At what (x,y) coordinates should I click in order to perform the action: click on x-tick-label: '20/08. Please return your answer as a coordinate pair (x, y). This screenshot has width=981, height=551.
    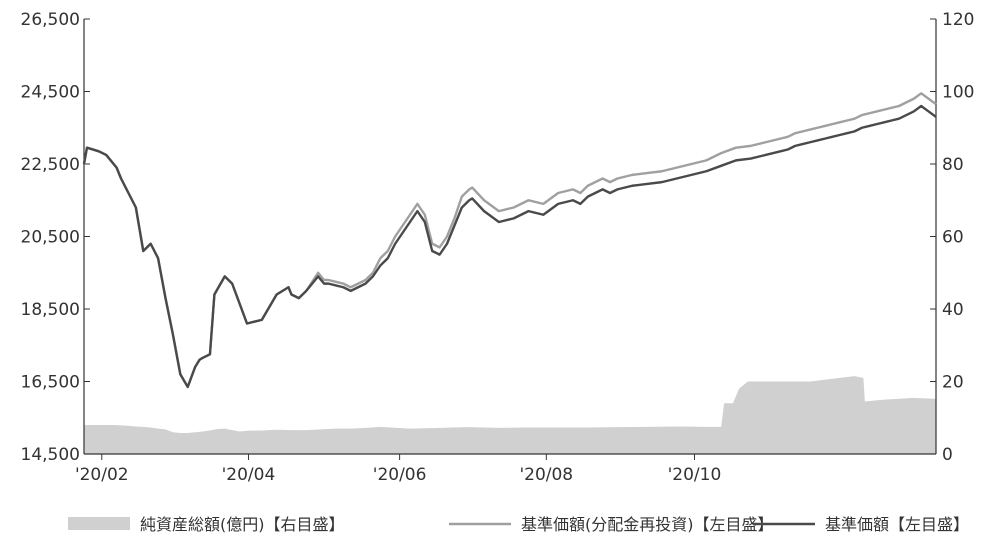
    Looking at the image, I should click on (546, 475).